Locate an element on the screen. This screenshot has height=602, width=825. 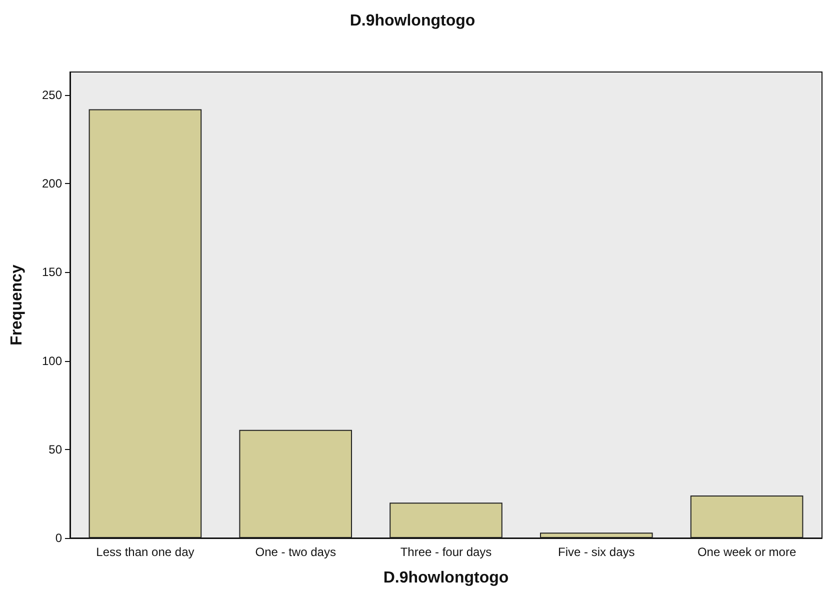
x-tick-label: Less than one day is located at coordinates (145, 552).